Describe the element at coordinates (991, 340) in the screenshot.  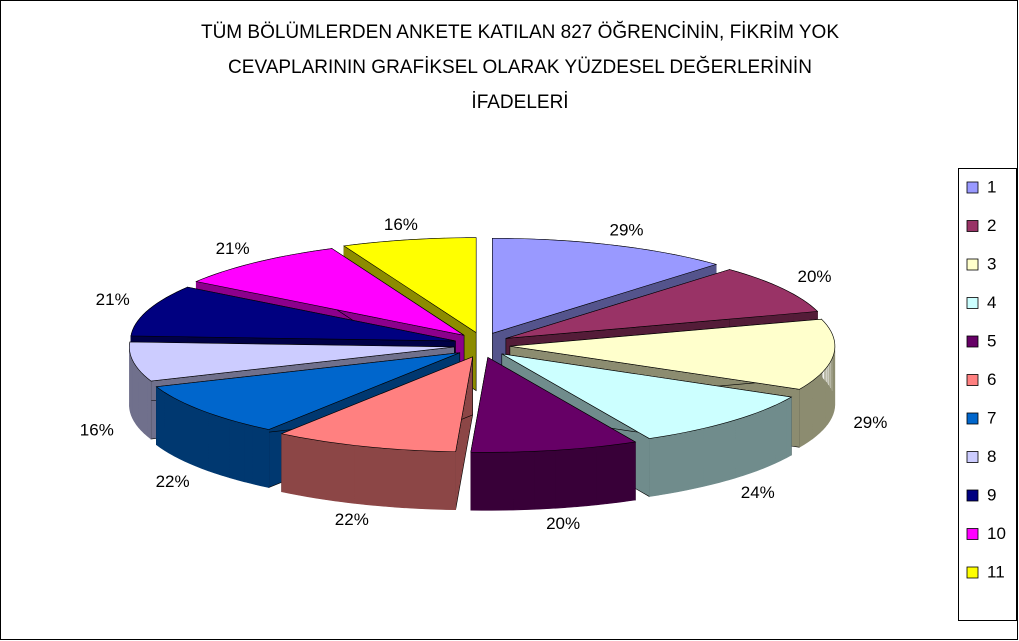
I see `legend-label: 5` at that location.